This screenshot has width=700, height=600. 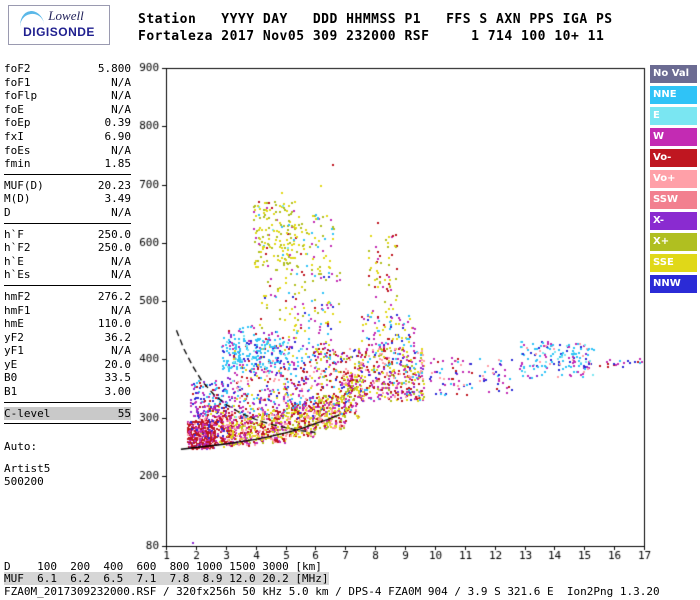 What do you see at coordinates (21, 96) in the screenshot?
I see `param-label: foFlp` at bounding box center [21, 96].